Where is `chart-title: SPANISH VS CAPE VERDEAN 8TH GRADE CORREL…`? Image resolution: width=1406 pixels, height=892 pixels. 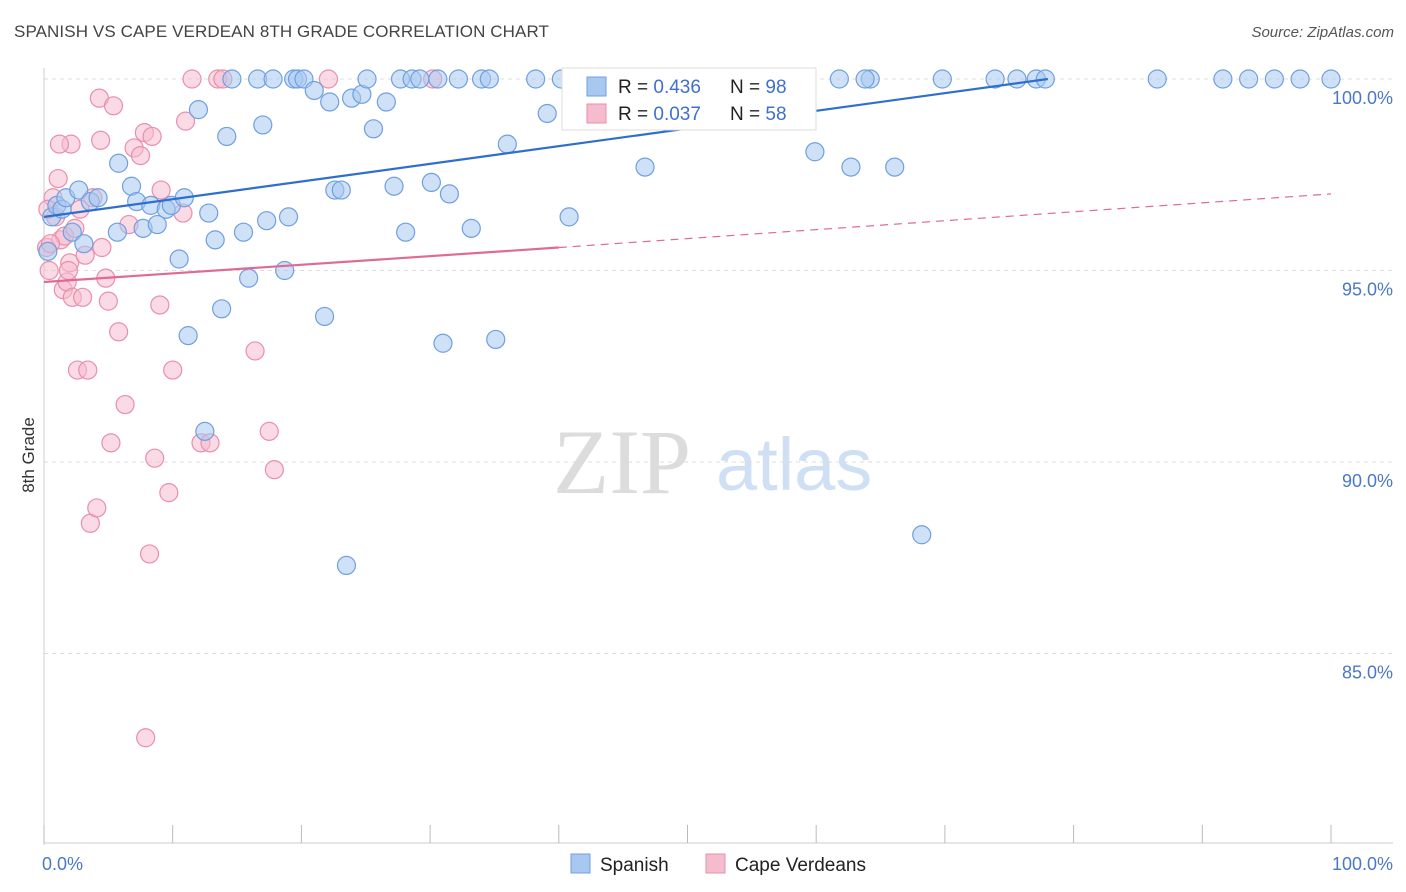 chart-title: SPANISH VS CAPE VERDEAN 8TH GRADE CORREL… is located at coordinates (282, 31).